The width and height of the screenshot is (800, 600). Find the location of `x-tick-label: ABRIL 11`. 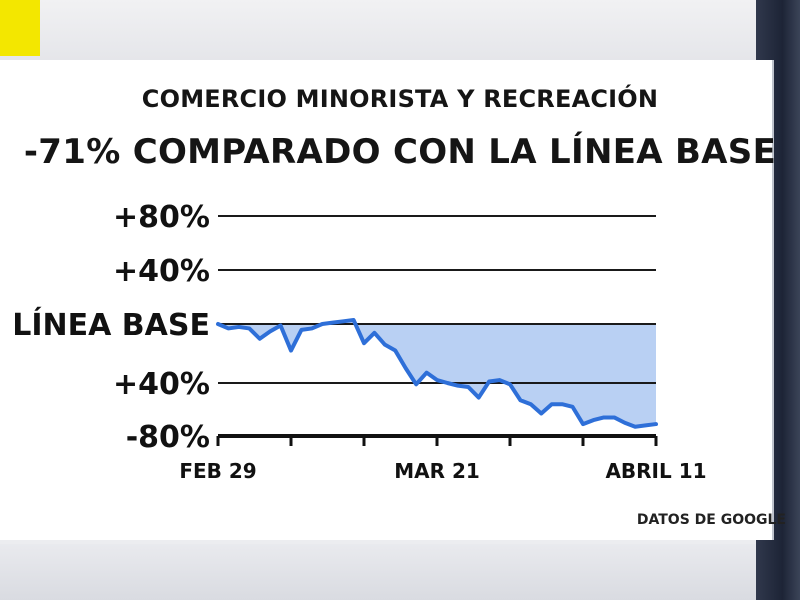

x-tick-label: ABRIL 11 is located at coordinates (655, 471).